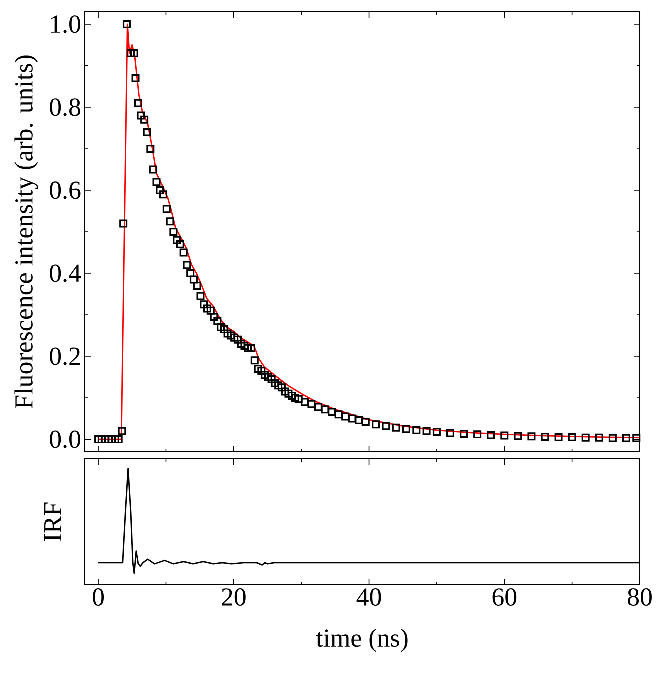 This screenshot has height=681, width=664. What do you see at coordinates (65, 25) in the screenshot?
I see `y-tick-label: 1.0` at bounding box center [65, 25].